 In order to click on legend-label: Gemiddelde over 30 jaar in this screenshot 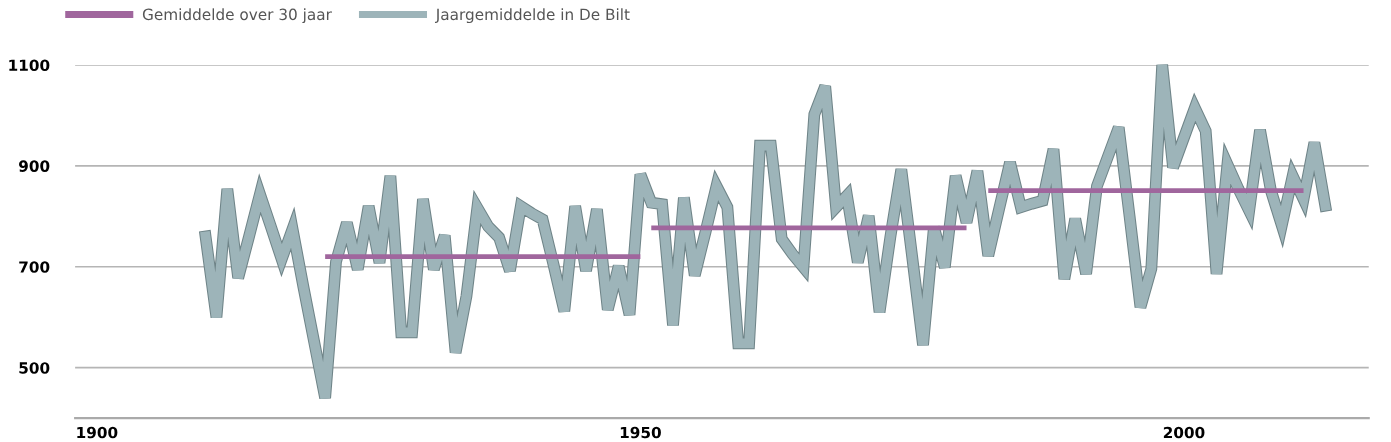, I will do `click(237, 16)`.